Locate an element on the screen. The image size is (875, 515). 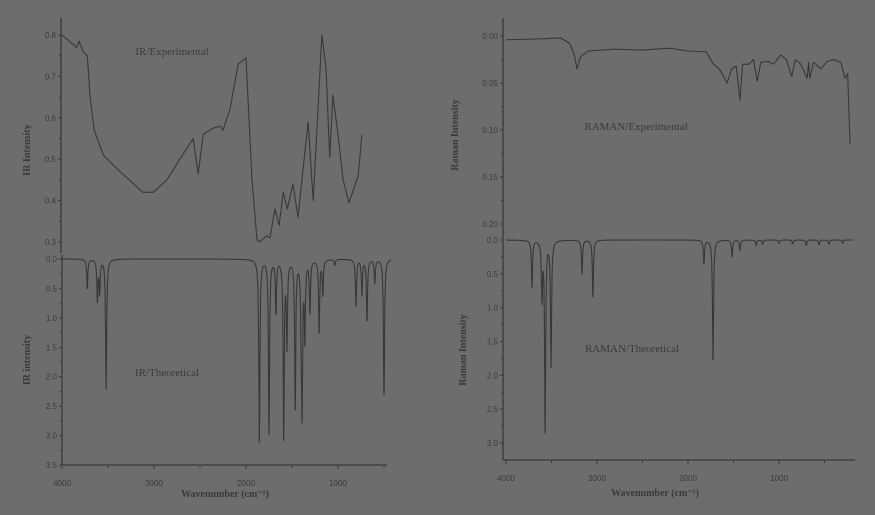
y-axis-label: IR Intensity is located at coordinates (27, 149).